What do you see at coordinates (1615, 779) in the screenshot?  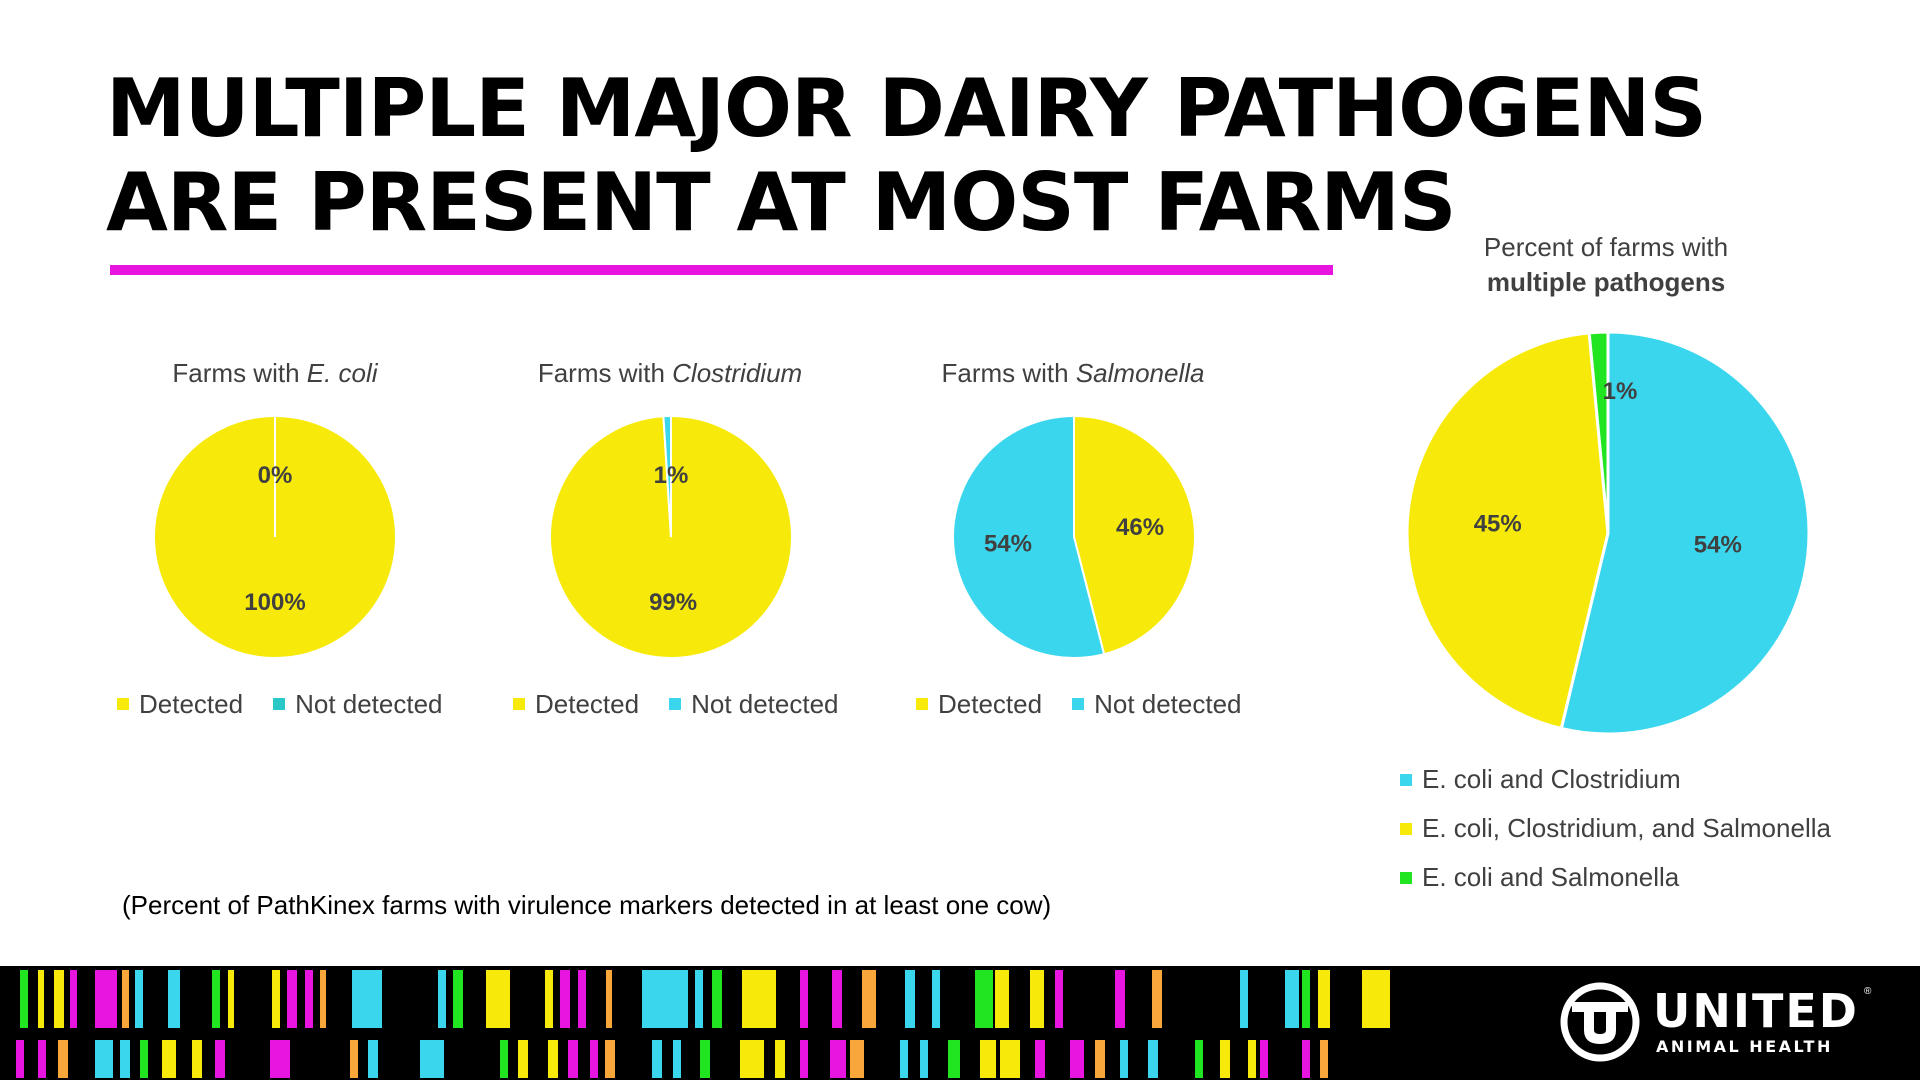 I see `chart-4-legend-item-1: E. coli and Clostridium` at bounding box center [1615, 779].